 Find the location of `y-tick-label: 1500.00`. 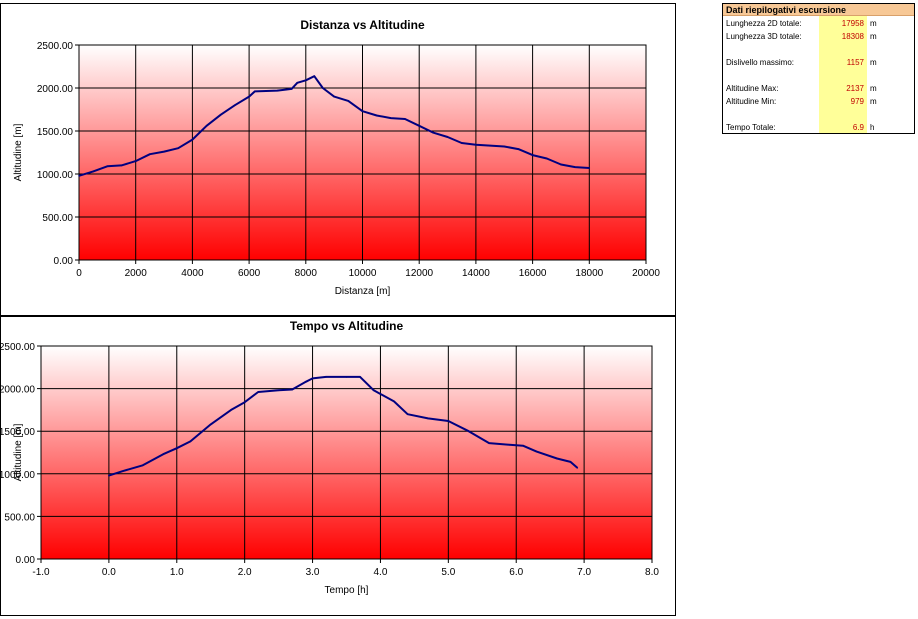

y-tick-label: 1500.00 is located at coordinates (18, 432).